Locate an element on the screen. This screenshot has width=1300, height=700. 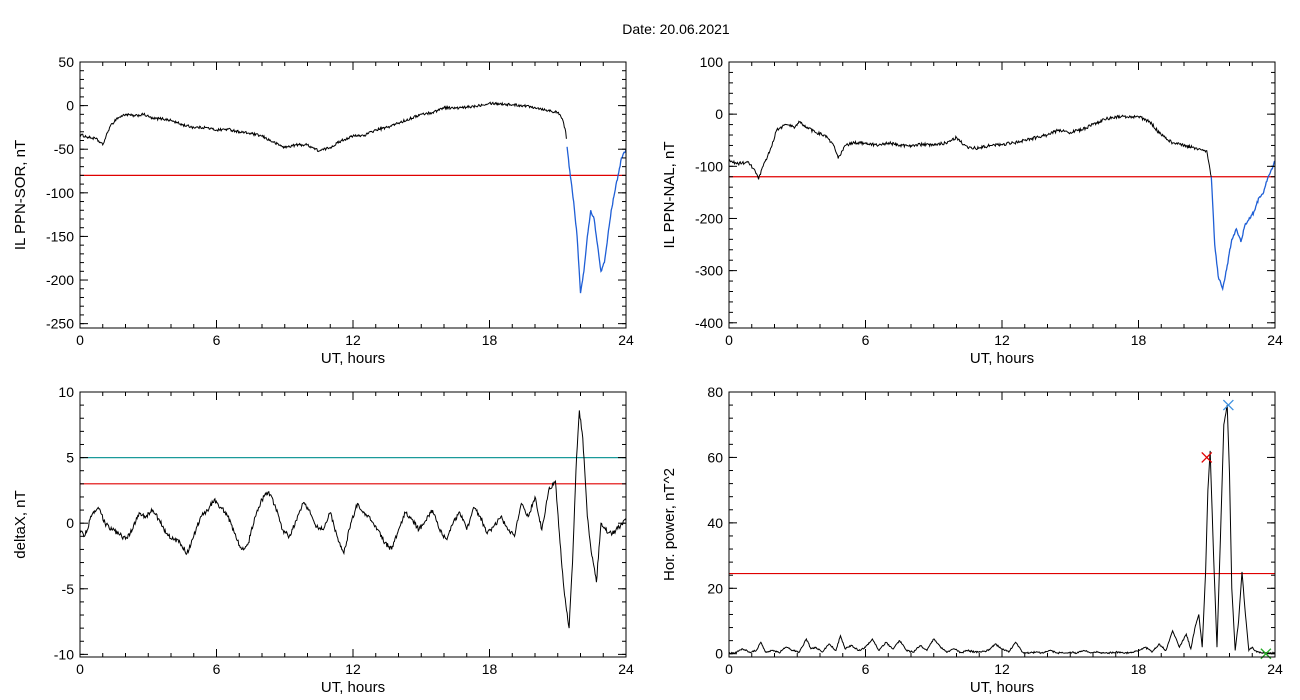
y-tick-label: 5 is located at coordinates (70, 458).